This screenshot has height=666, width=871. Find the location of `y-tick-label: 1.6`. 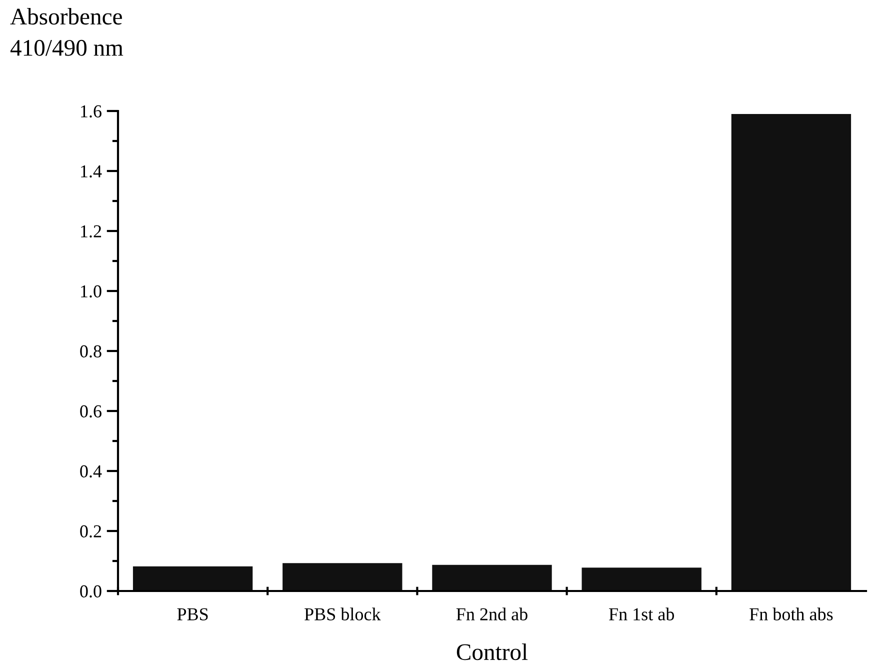

y-tick-label: 1.6 is located at coordinates (91, 111).